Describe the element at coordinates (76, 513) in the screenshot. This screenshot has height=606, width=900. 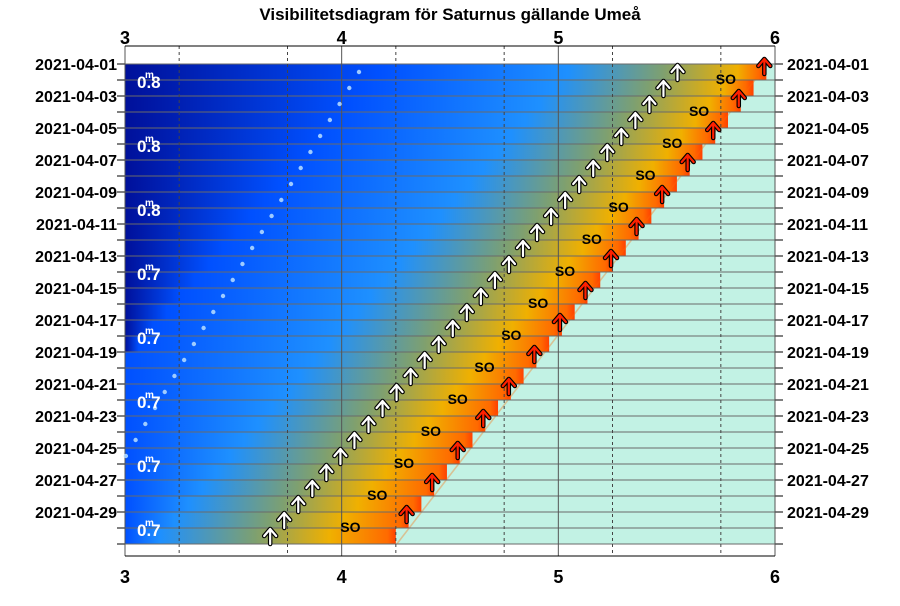
I see `left-date-label: 2021-04-29` at that location.